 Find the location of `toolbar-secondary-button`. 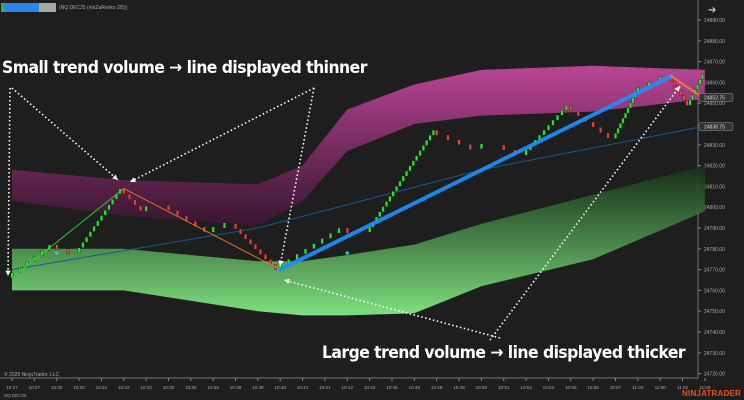

toolbar-secondary-button is located at coordinates (47, 7).